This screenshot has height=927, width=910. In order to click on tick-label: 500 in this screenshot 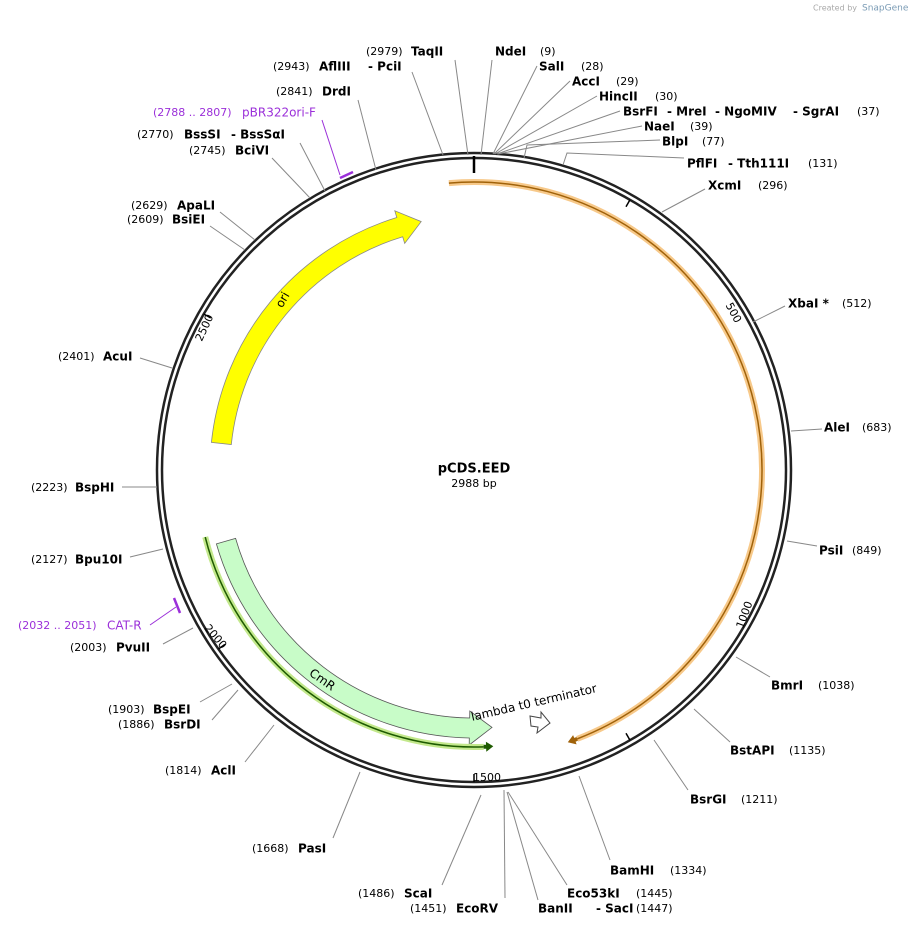, I will do `click(733, 312)`.